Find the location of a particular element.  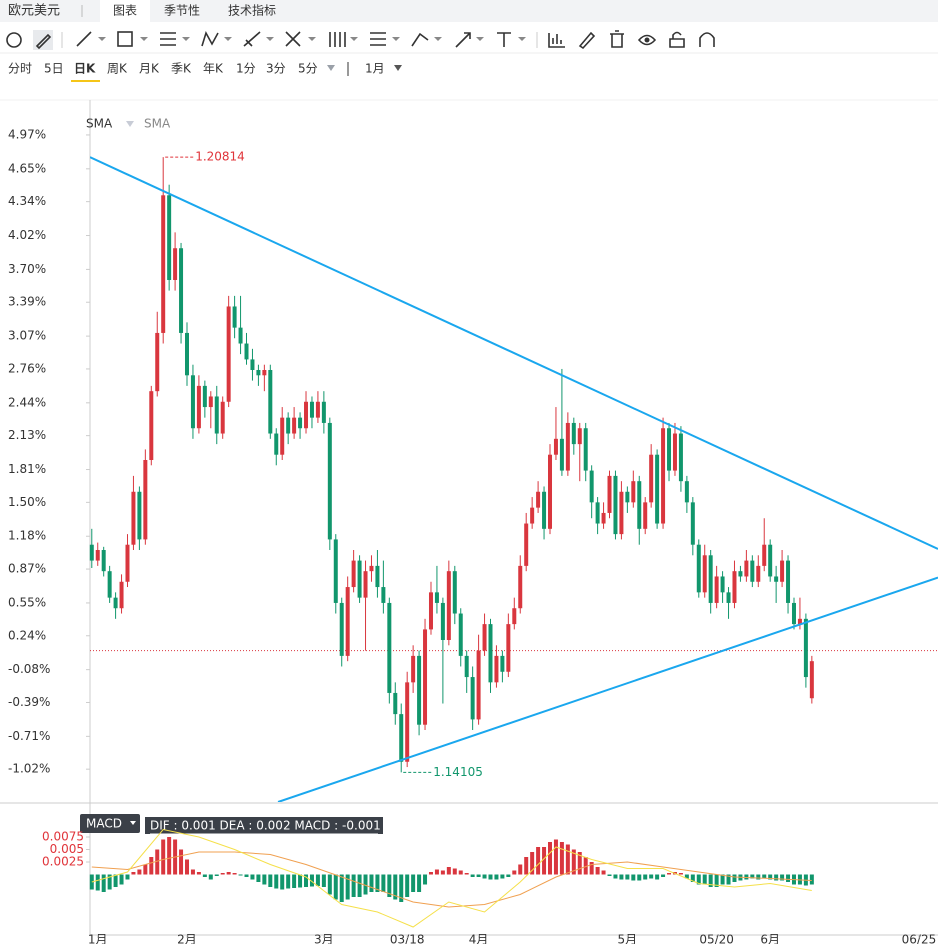

y-tick-label: 4.34% is located at coordinates (27, 201).